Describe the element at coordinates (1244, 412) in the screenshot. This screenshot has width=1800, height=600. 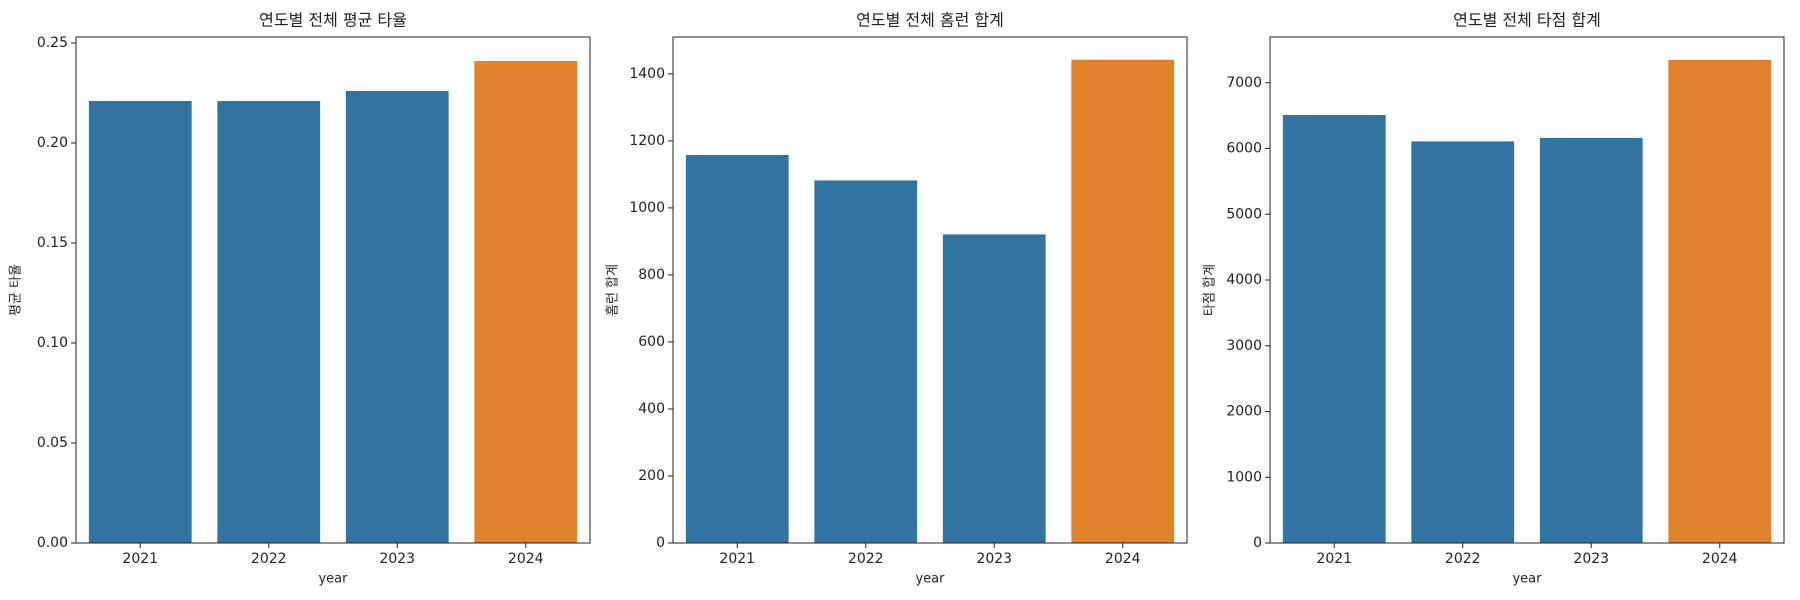
I see `y-tick-label: 2000` at that location.